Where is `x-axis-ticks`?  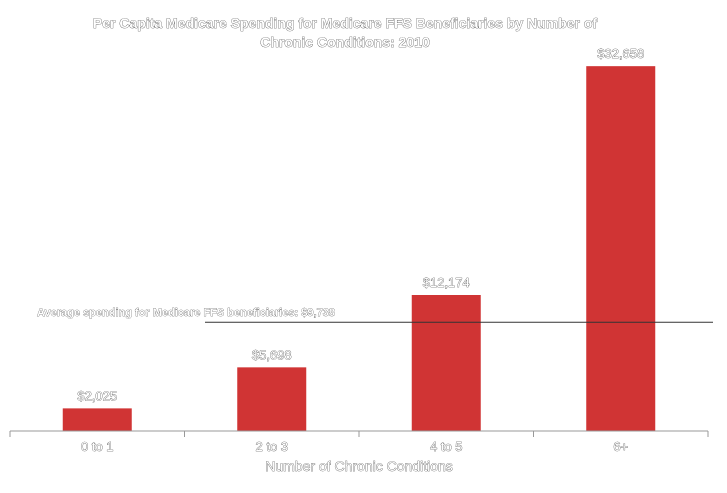 x-axis-ticks is located at coordinates (359, 434).